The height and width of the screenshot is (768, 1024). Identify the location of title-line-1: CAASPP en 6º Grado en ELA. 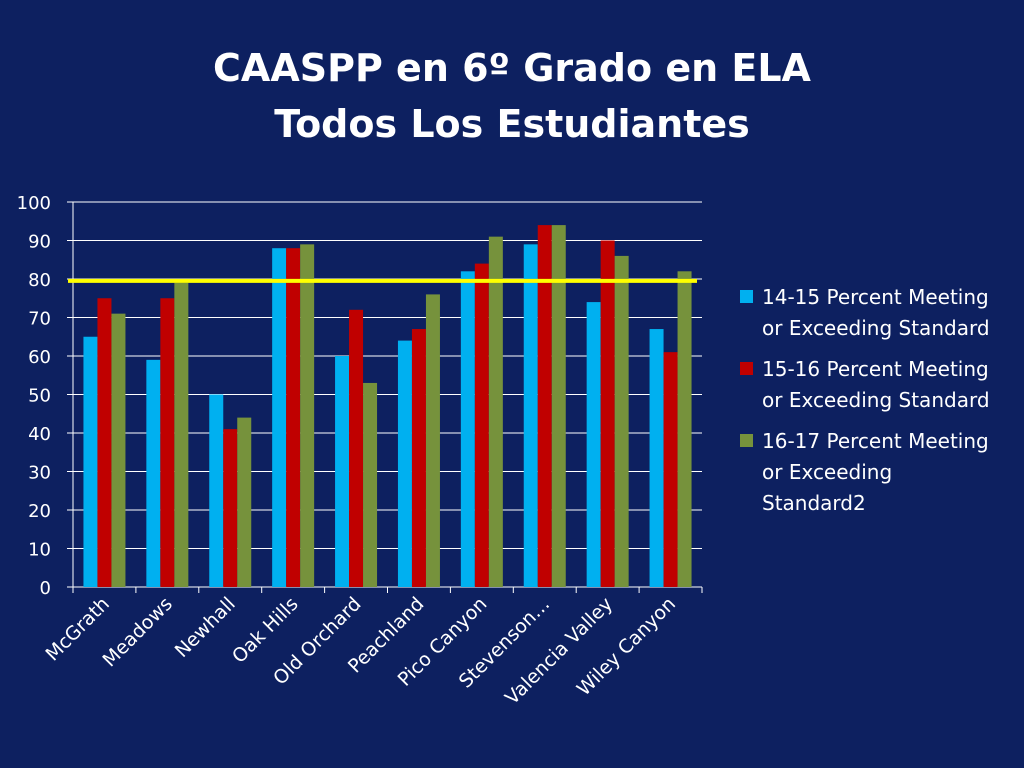
(512, 68).